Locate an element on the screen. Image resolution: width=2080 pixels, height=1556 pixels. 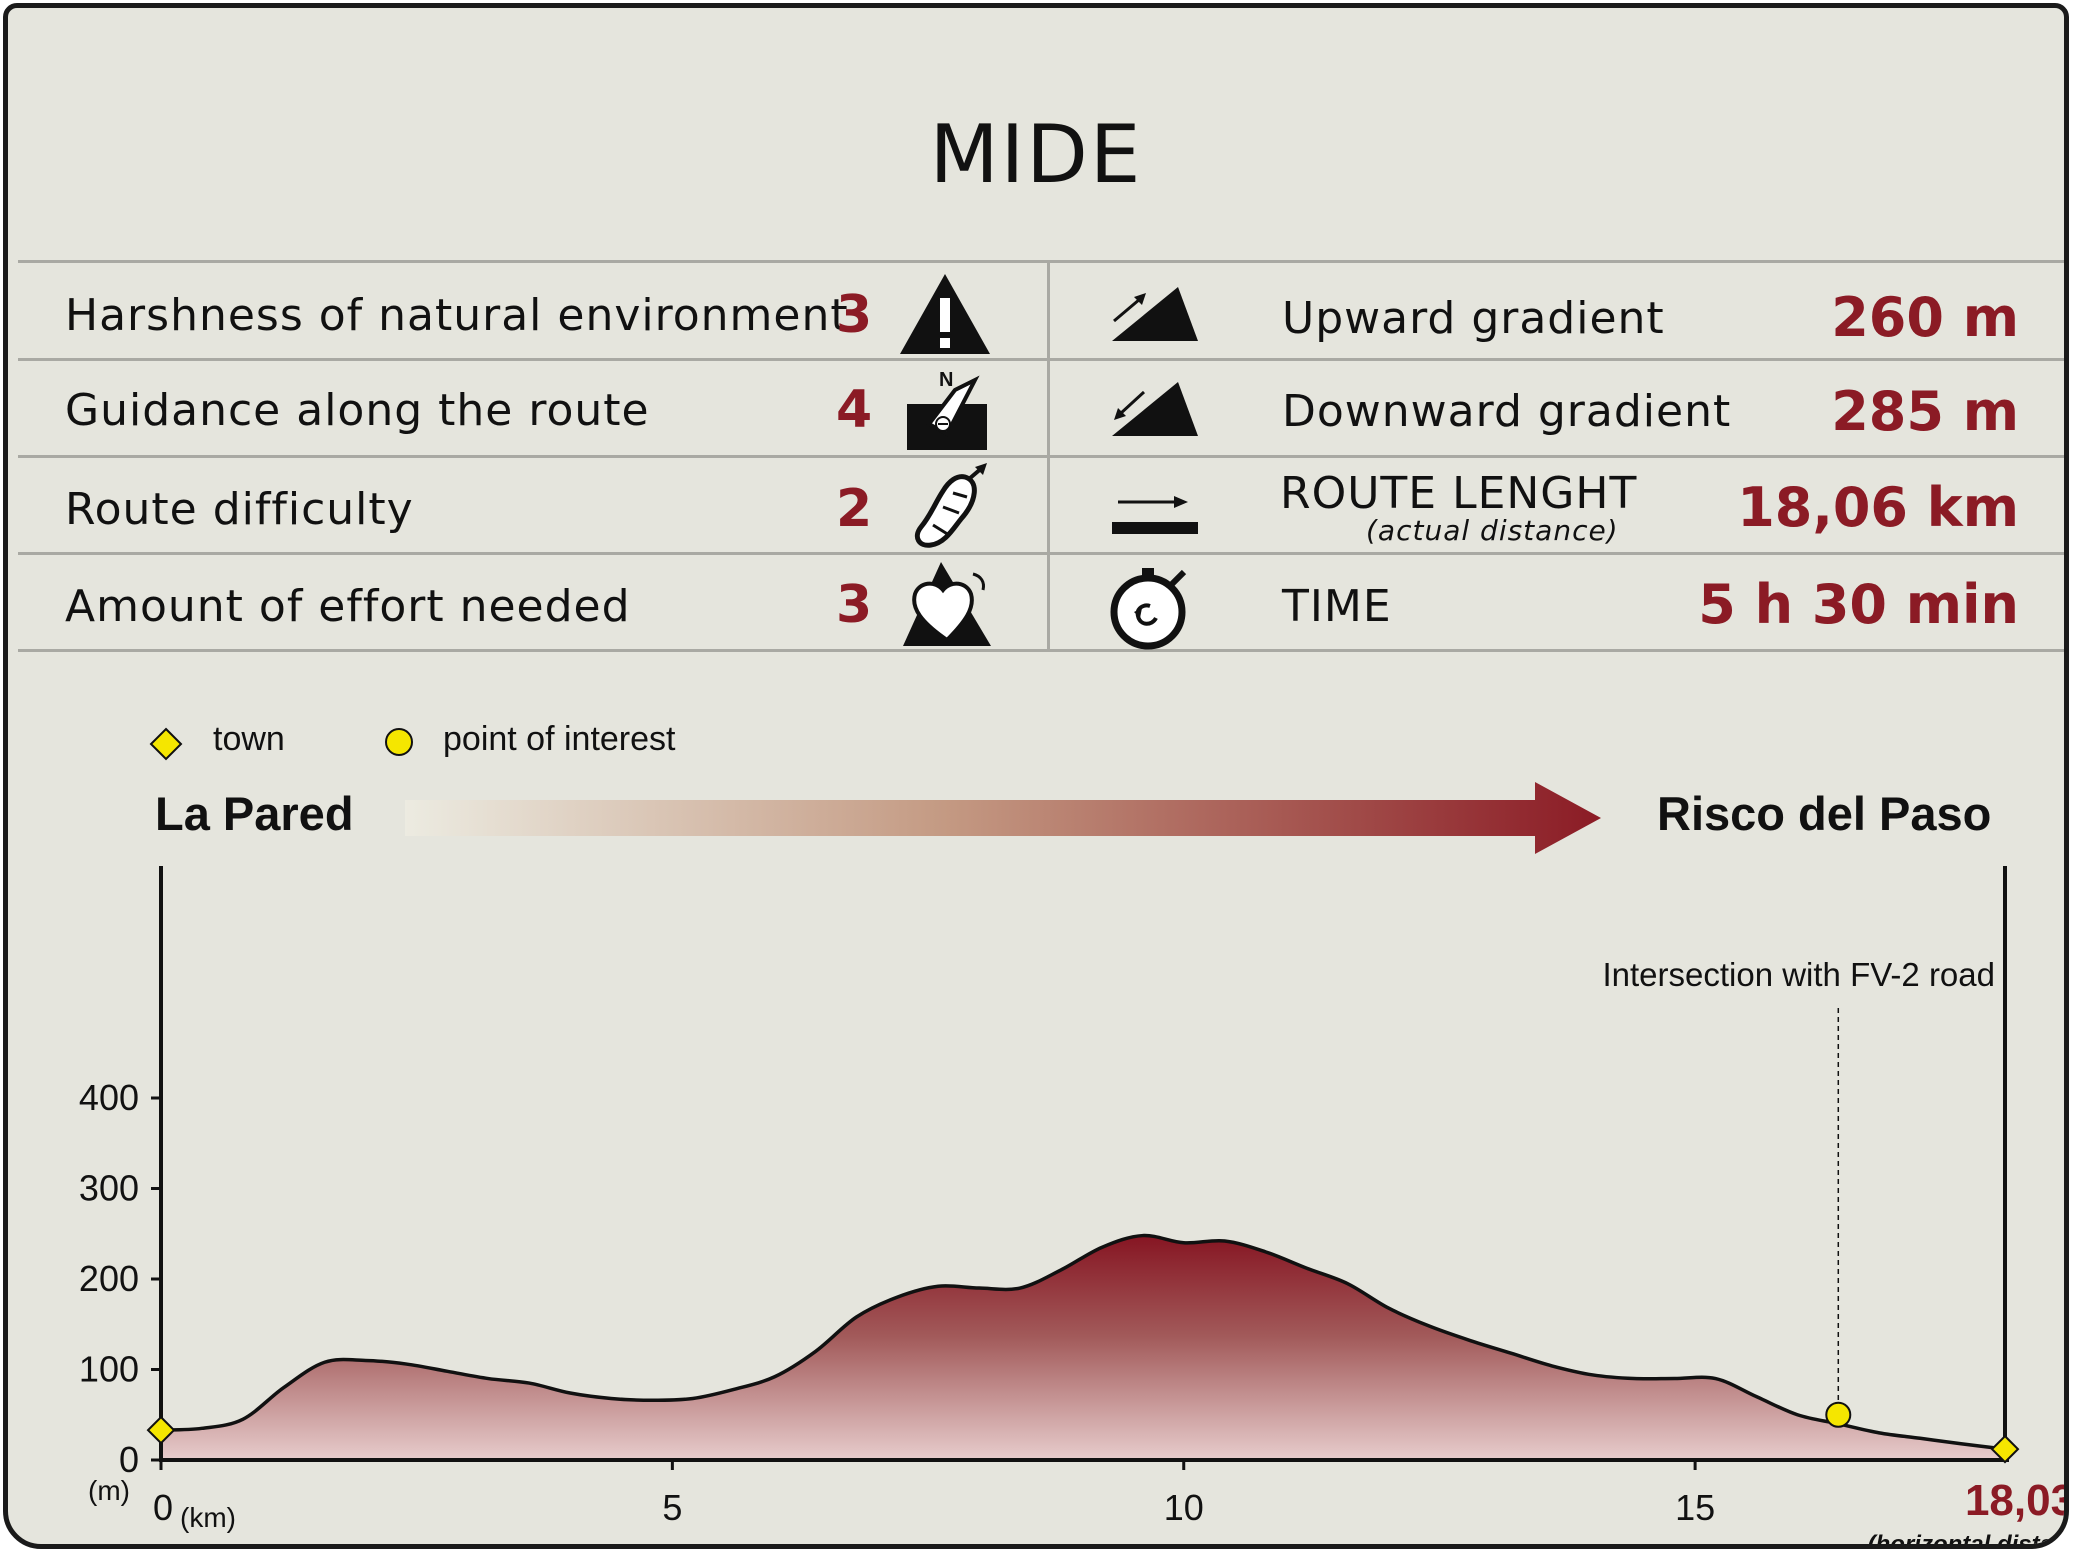
y-tick-label: 400 is located at coordinates (109, 1097).